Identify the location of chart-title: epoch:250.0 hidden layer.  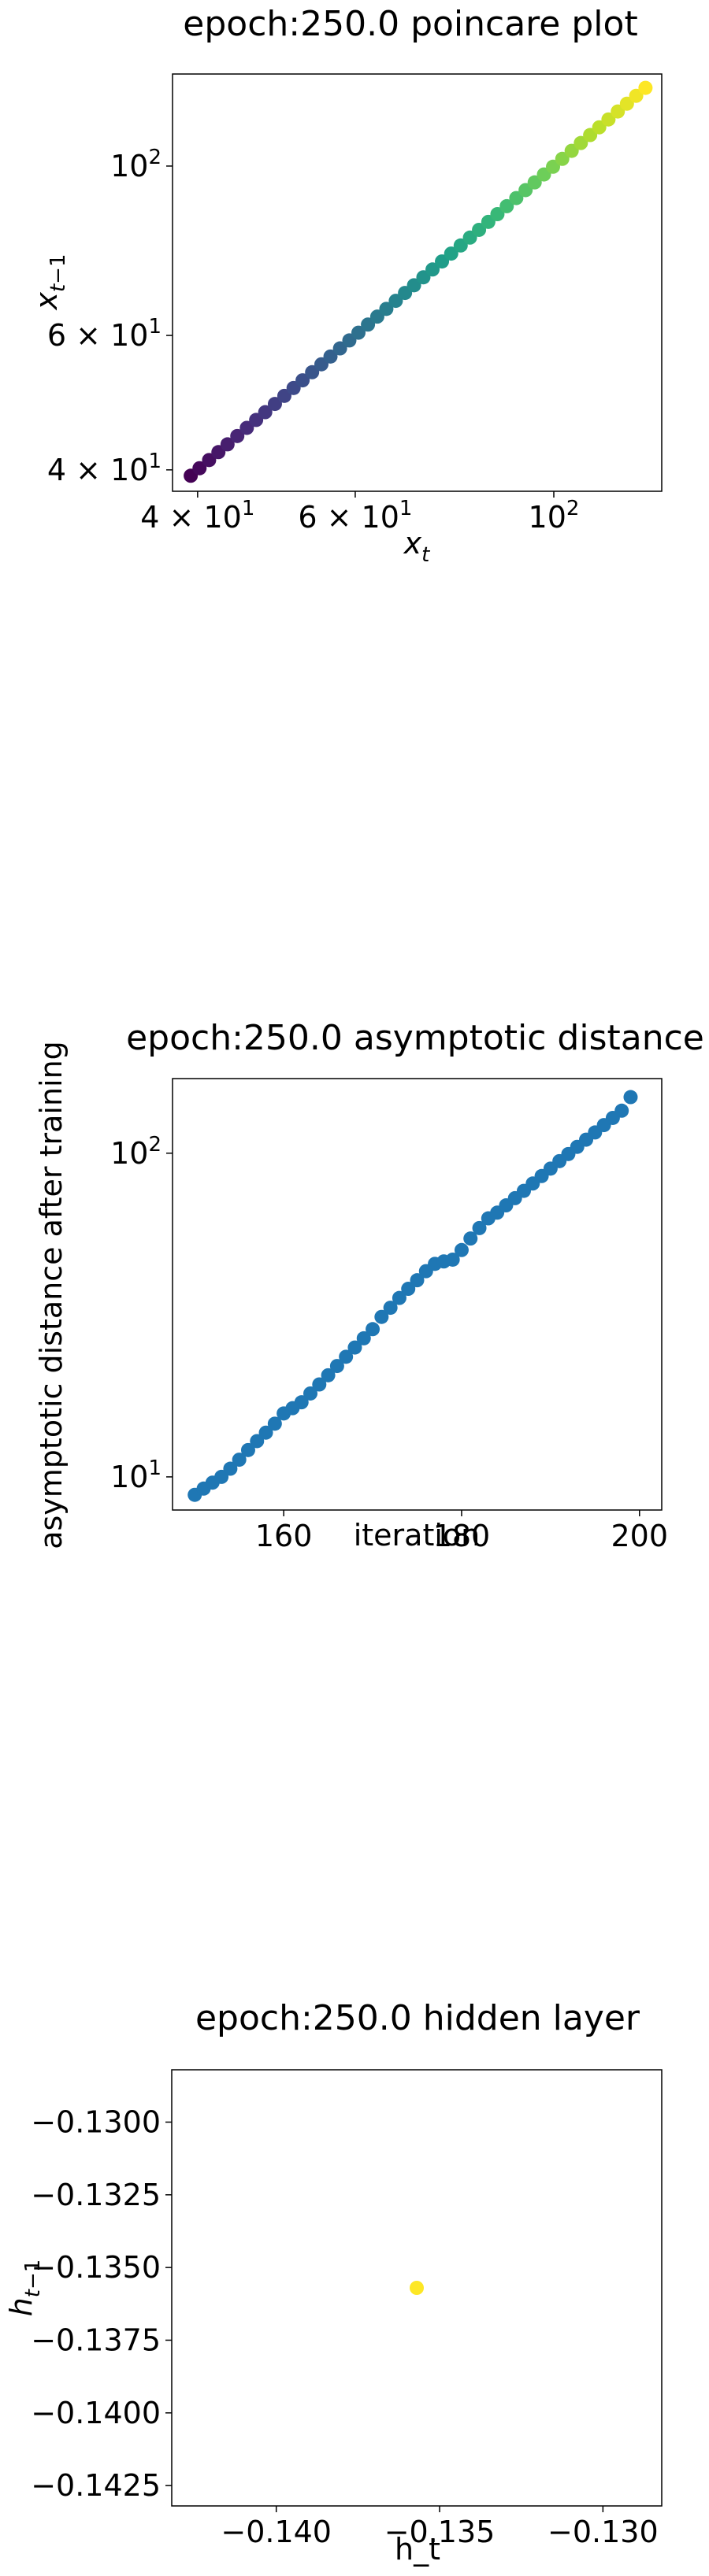
(418, 2018).